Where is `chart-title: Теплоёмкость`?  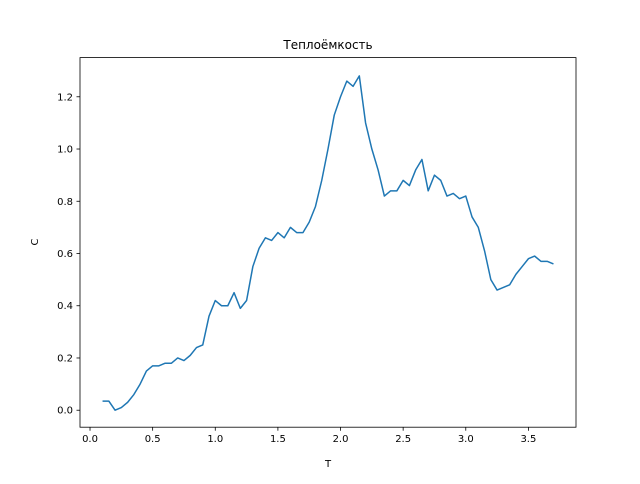
chart-title: Теплоёмкость is located at coordinates (327, 45).